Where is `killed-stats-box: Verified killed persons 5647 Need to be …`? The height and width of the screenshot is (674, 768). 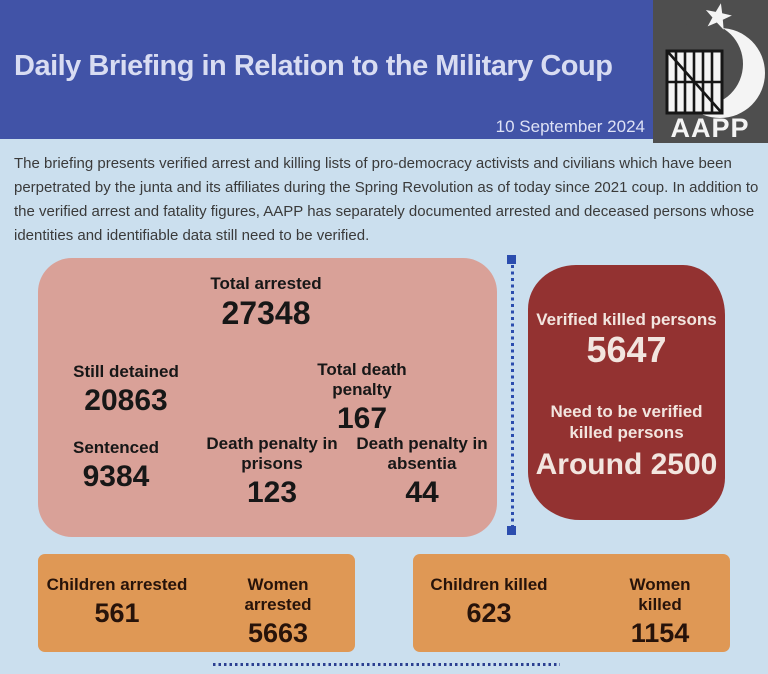
killed-stats-box: Verified killed persons 5647 Need to be … is located at coordinates (626, 392).